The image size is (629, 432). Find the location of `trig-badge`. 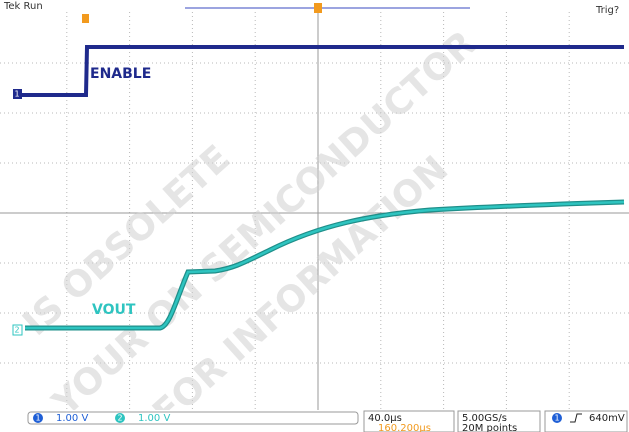

trig-badge is located at coordinates (557, 418).